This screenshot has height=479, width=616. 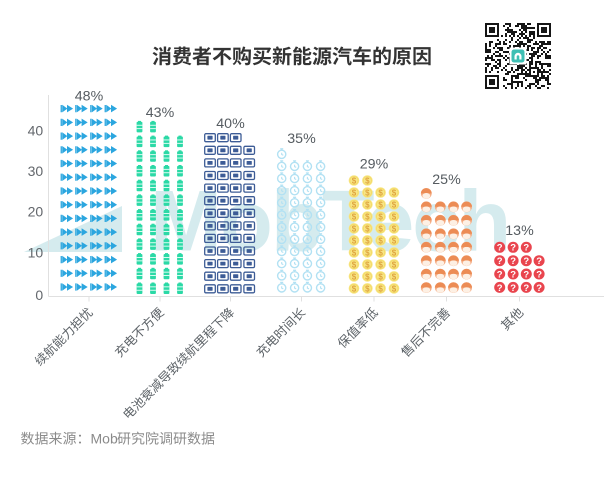 What do you see at coordinates (446, 180) in the screenshot?
I see `svg-text: 25%` at bounding box center [446, 180].